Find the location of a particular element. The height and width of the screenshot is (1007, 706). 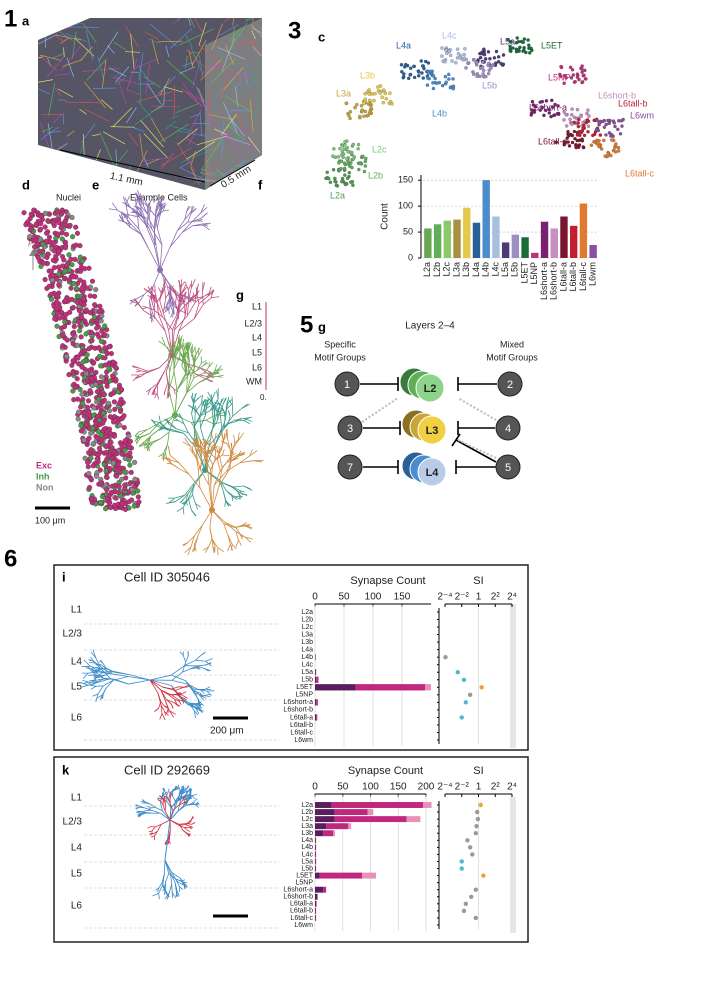

group-label: 1 is located at coordinates (347, 385).